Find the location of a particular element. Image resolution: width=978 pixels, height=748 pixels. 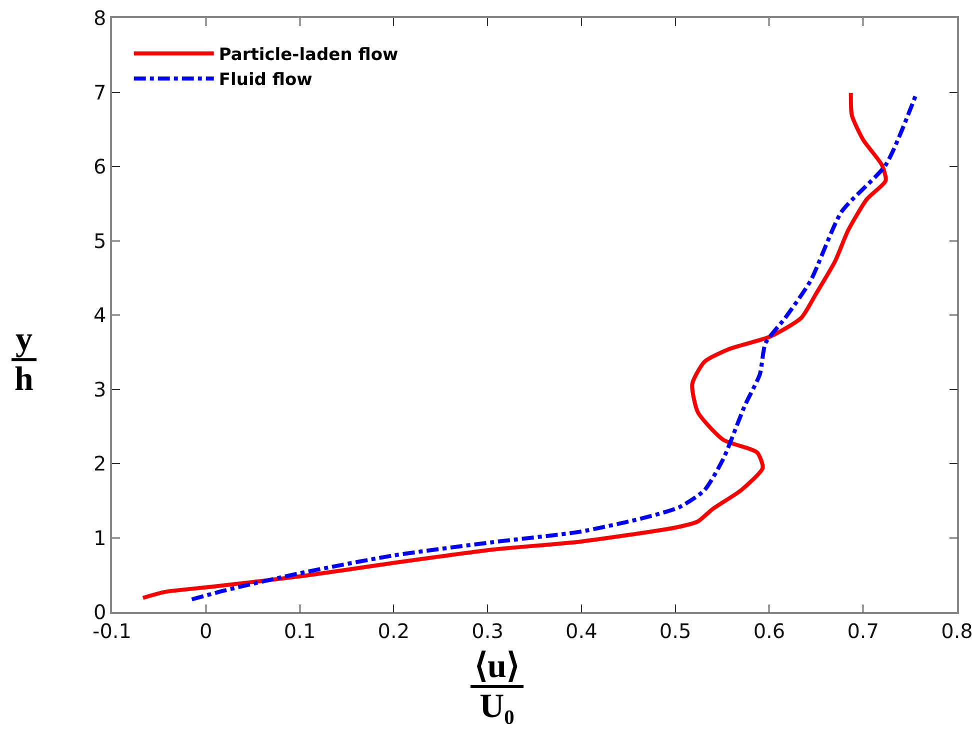

x-axis-title: ⟨u⟩ U₀ is located at coordinates (497, 687).